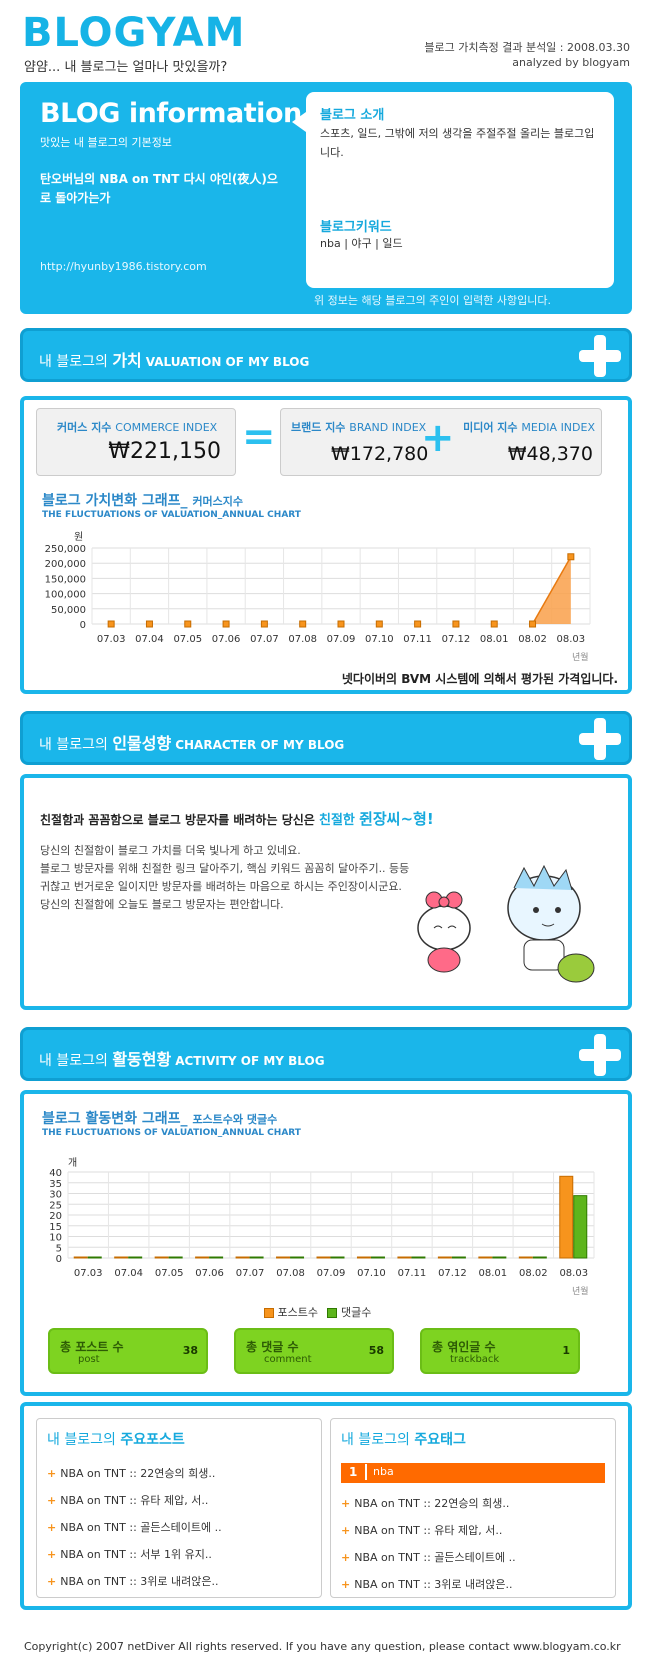 Image resolution: width=650 pixels, height=1666 pixels. Describe the element at coordinates (160, 1119) in the screenshot. I see `activity-chart-title: 블로그 활동변화 그래프_ 포스트수와 댓글수` at that location.